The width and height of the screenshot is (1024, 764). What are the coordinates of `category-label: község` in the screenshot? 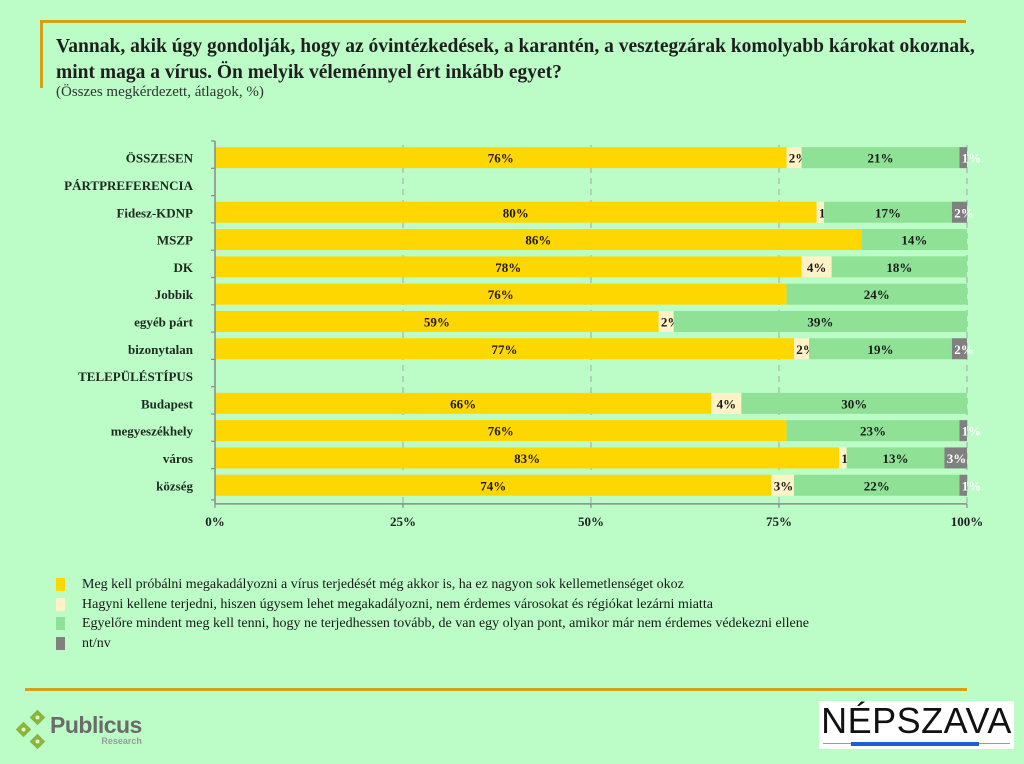 It's located at (174, 485).